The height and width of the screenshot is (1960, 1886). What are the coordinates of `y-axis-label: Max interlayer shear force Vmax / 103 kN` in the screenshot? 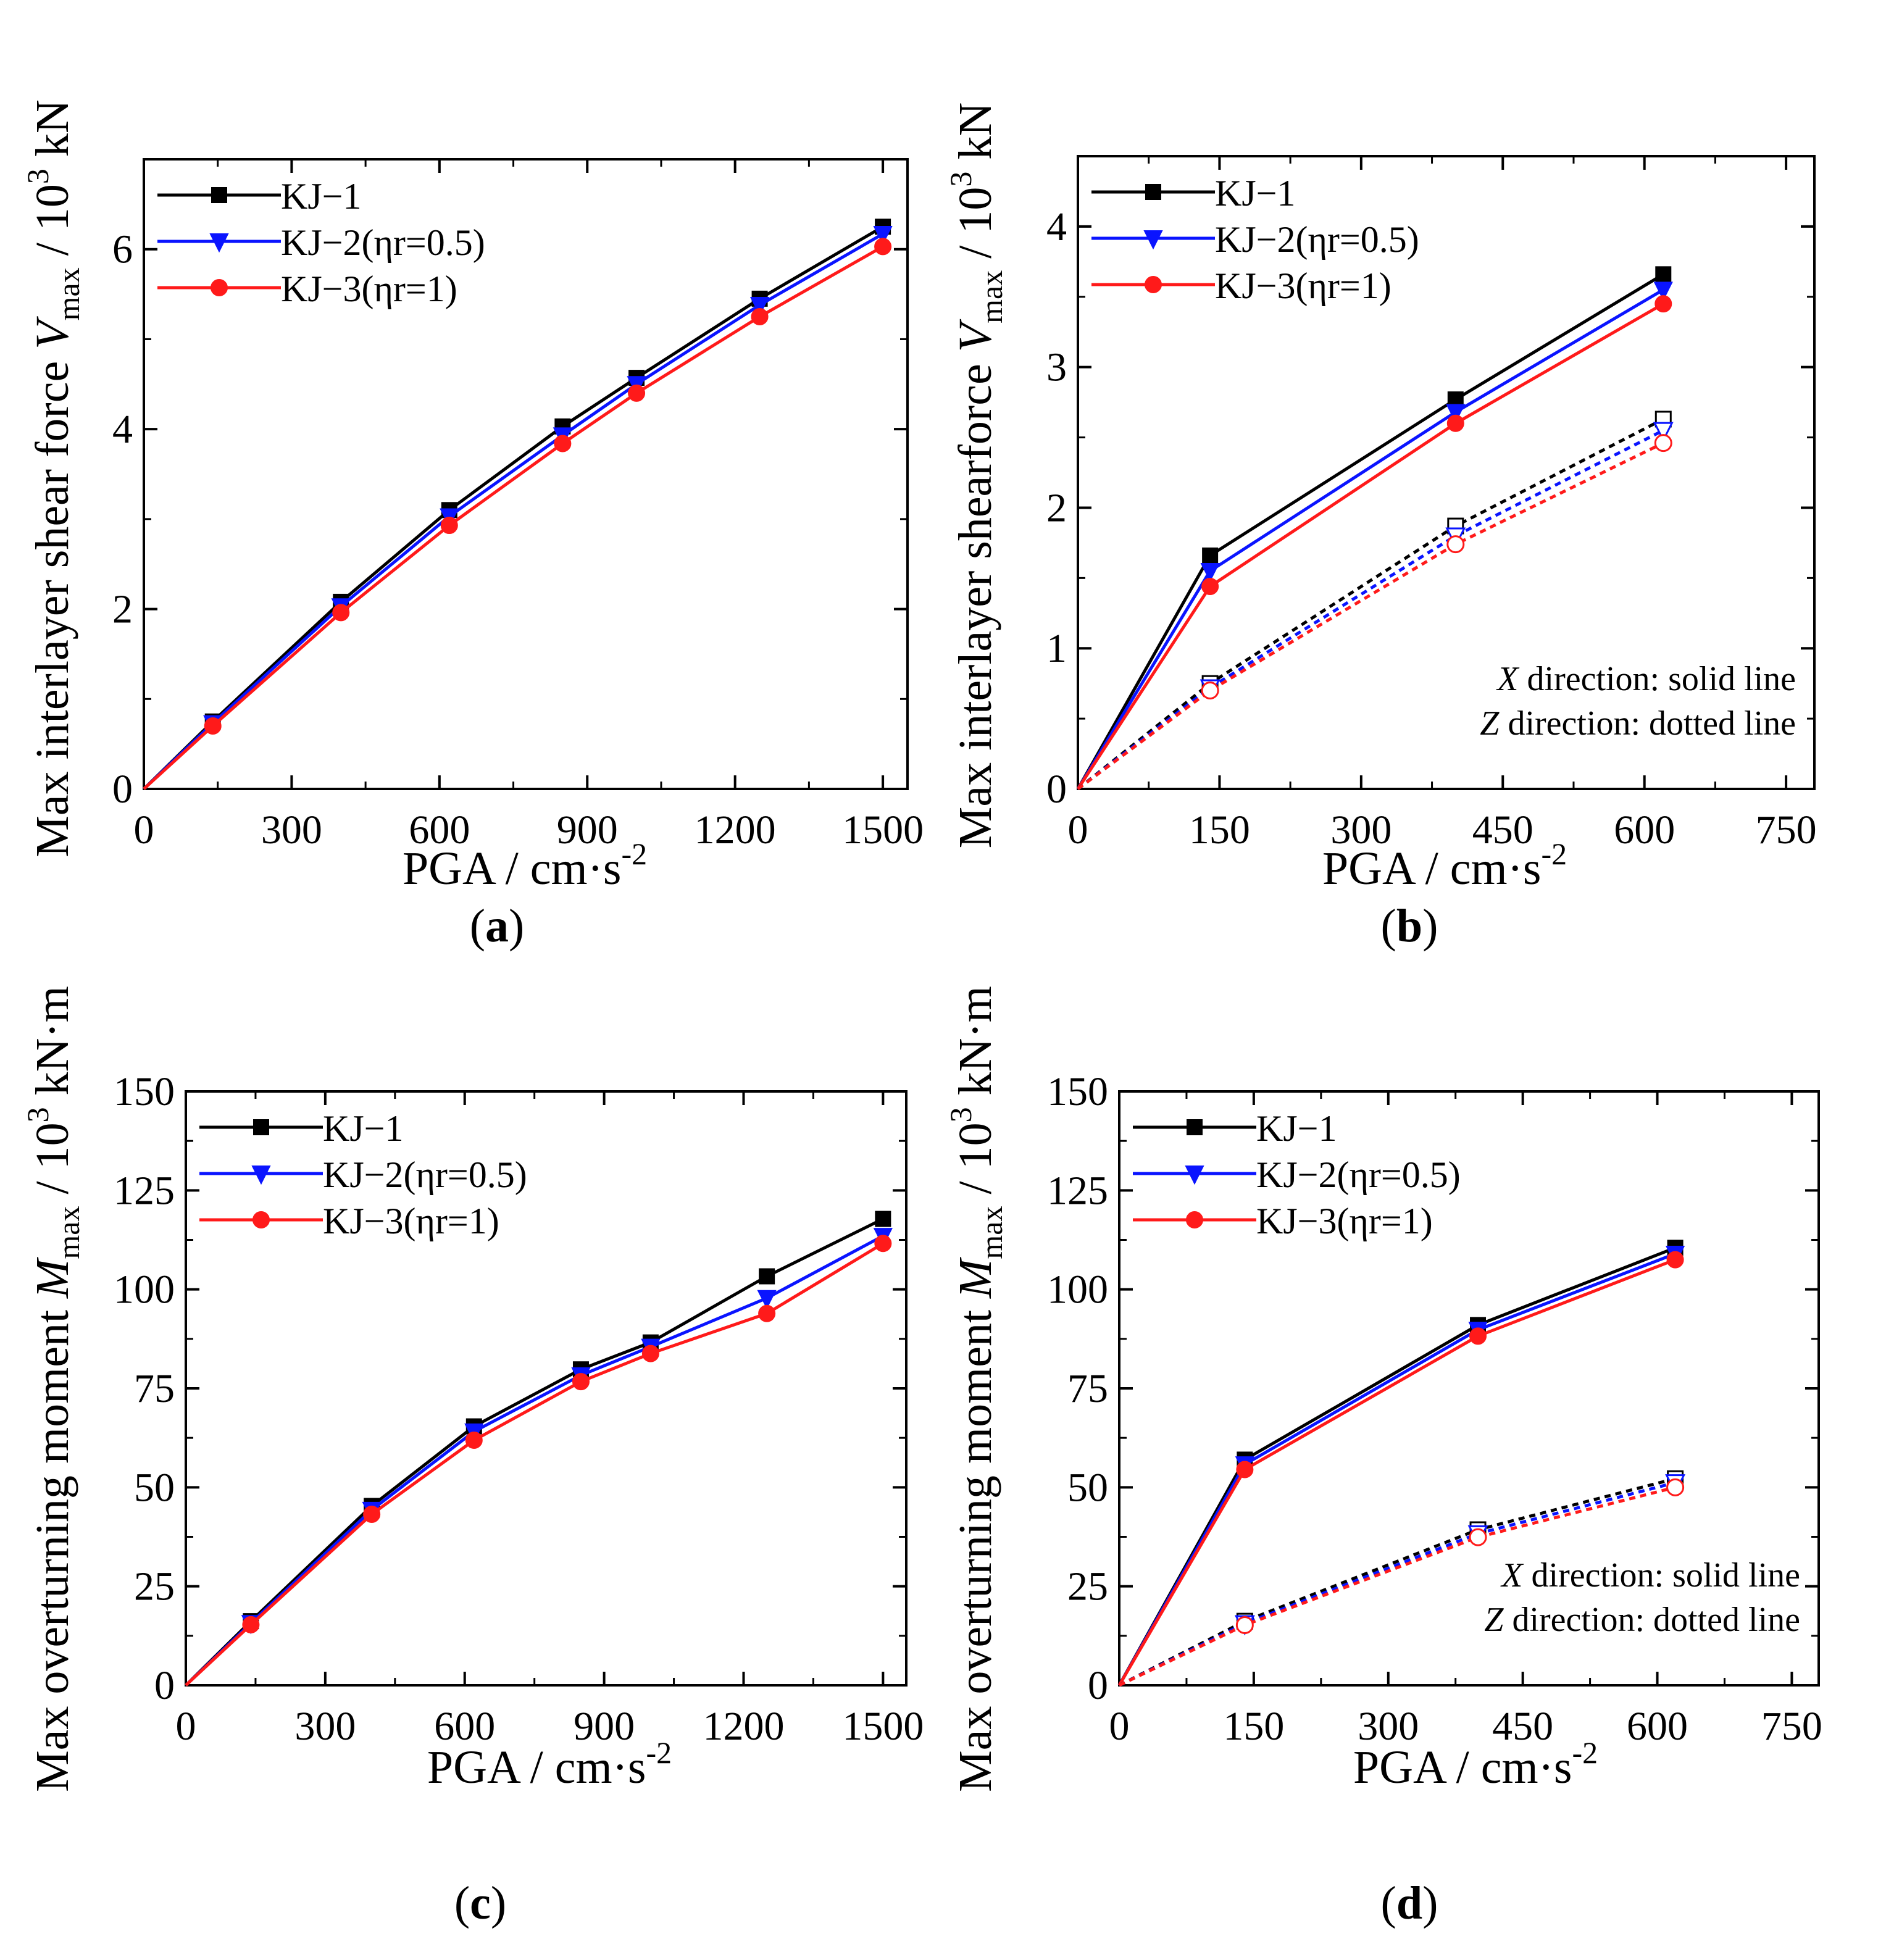 It's located at (53, 478).